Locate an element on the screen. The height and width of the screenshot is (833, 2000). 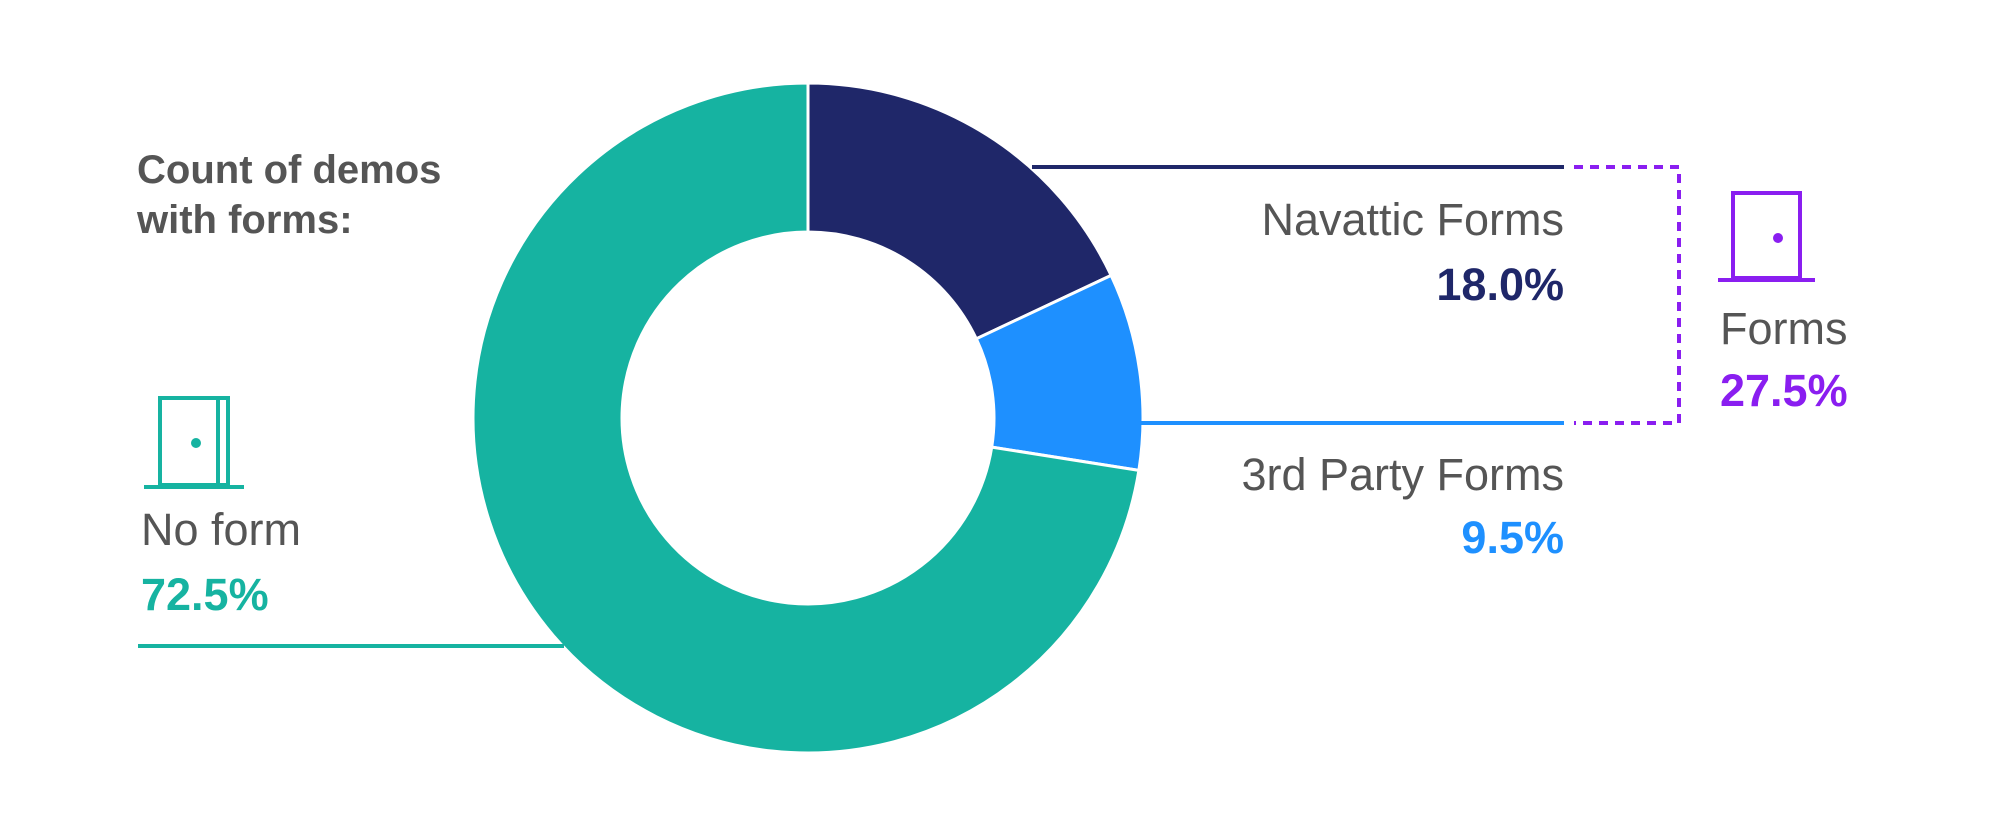
donut-slice is located at coordinates (960, 211).